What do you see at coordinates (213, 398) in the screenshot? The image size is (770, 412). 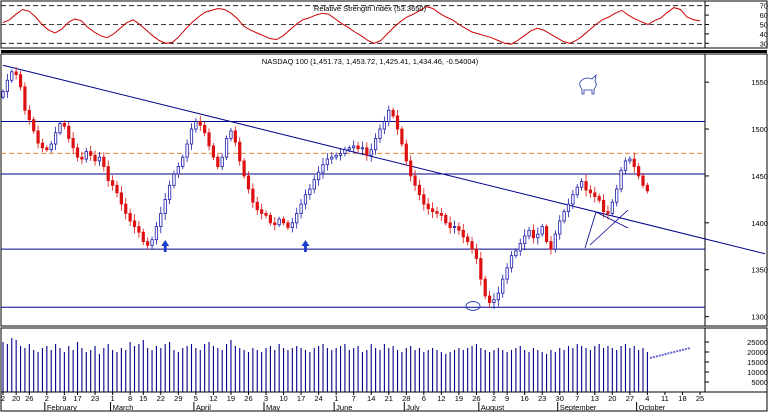 I see `x-tick-label: 12` at bounding box center [213, 398].